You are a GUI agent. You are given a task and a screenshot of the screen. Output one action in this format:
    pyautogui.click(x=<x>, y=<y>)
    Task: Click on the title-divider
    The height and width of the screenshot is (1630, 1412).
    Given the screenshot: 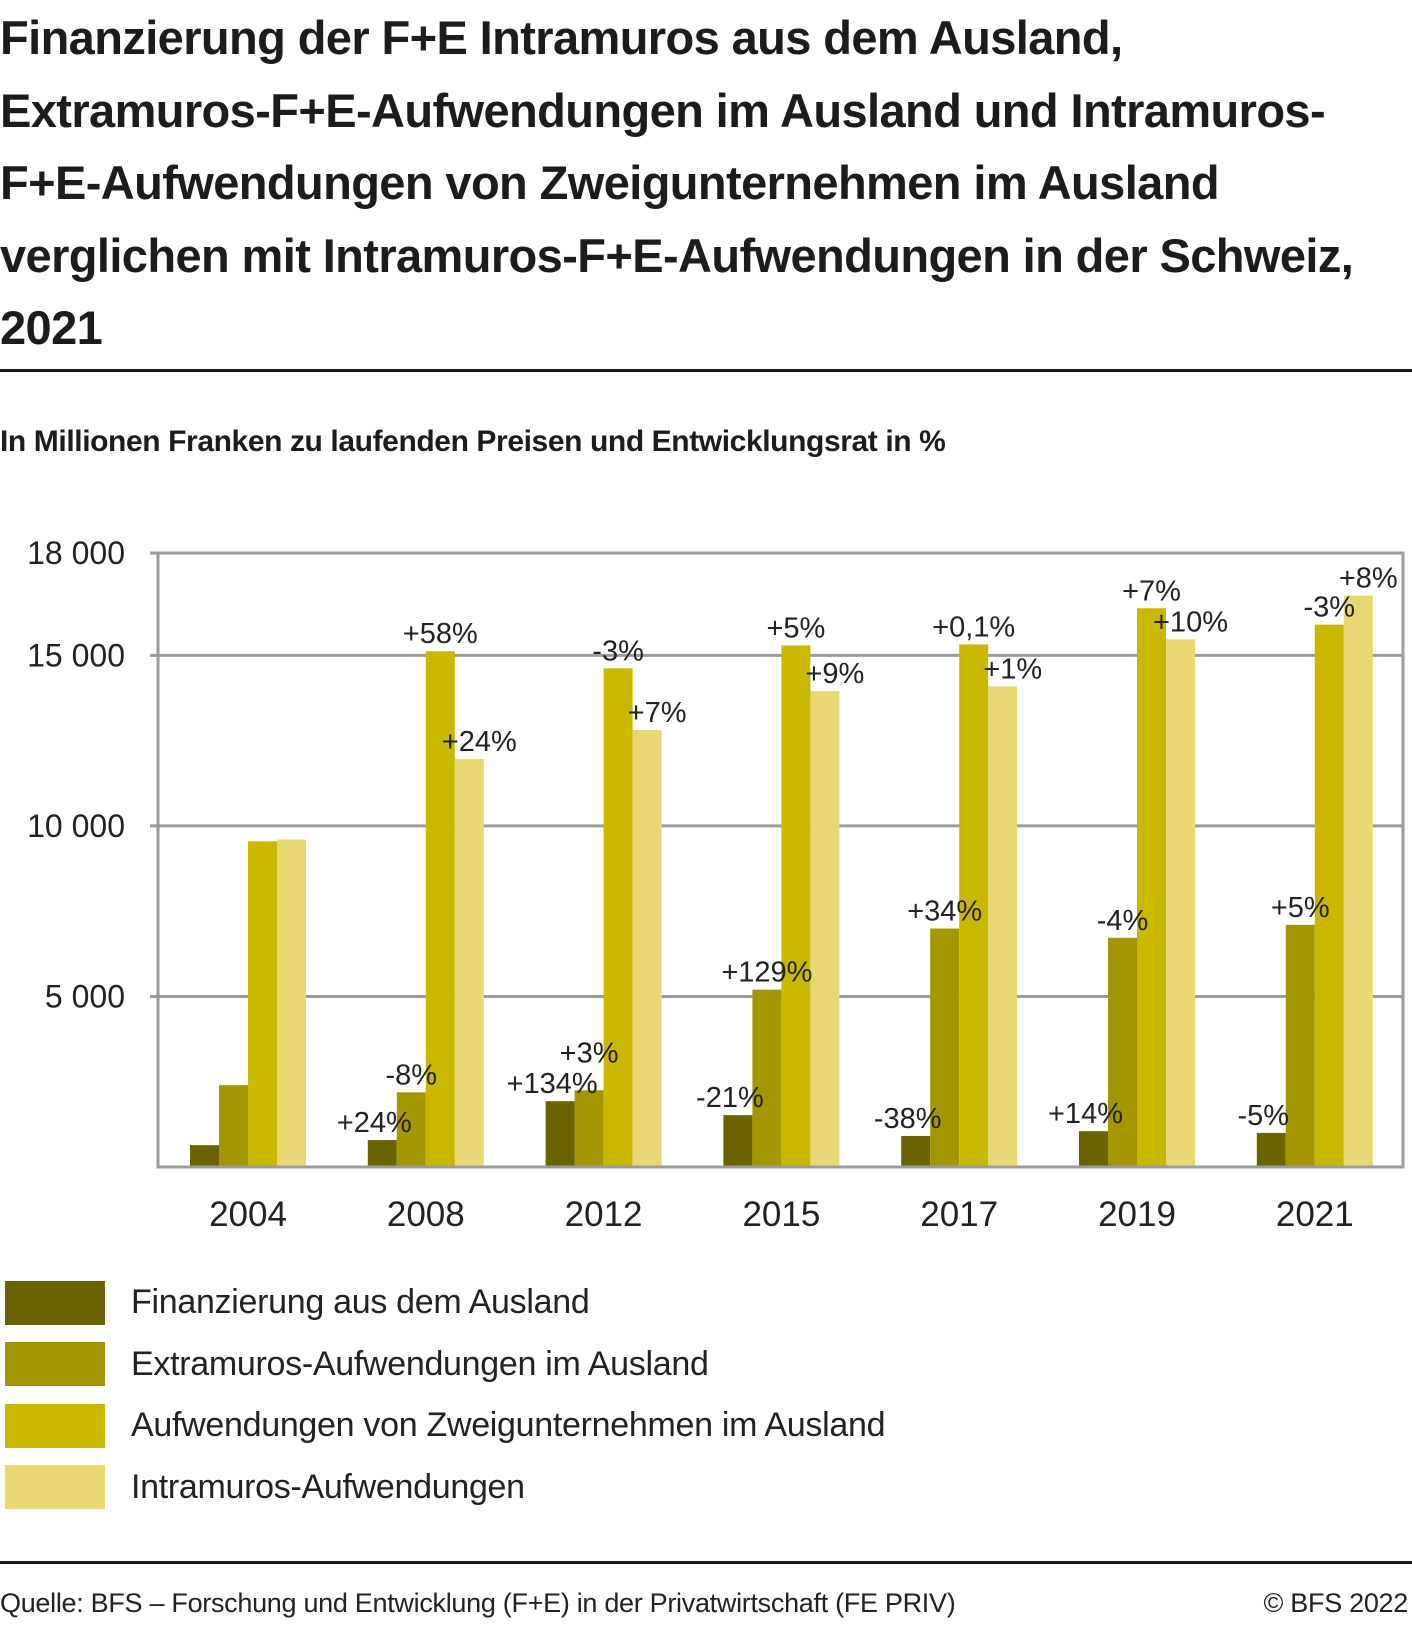 What is the action you would take?
    pyautogui.click(x=706, y=370)
    